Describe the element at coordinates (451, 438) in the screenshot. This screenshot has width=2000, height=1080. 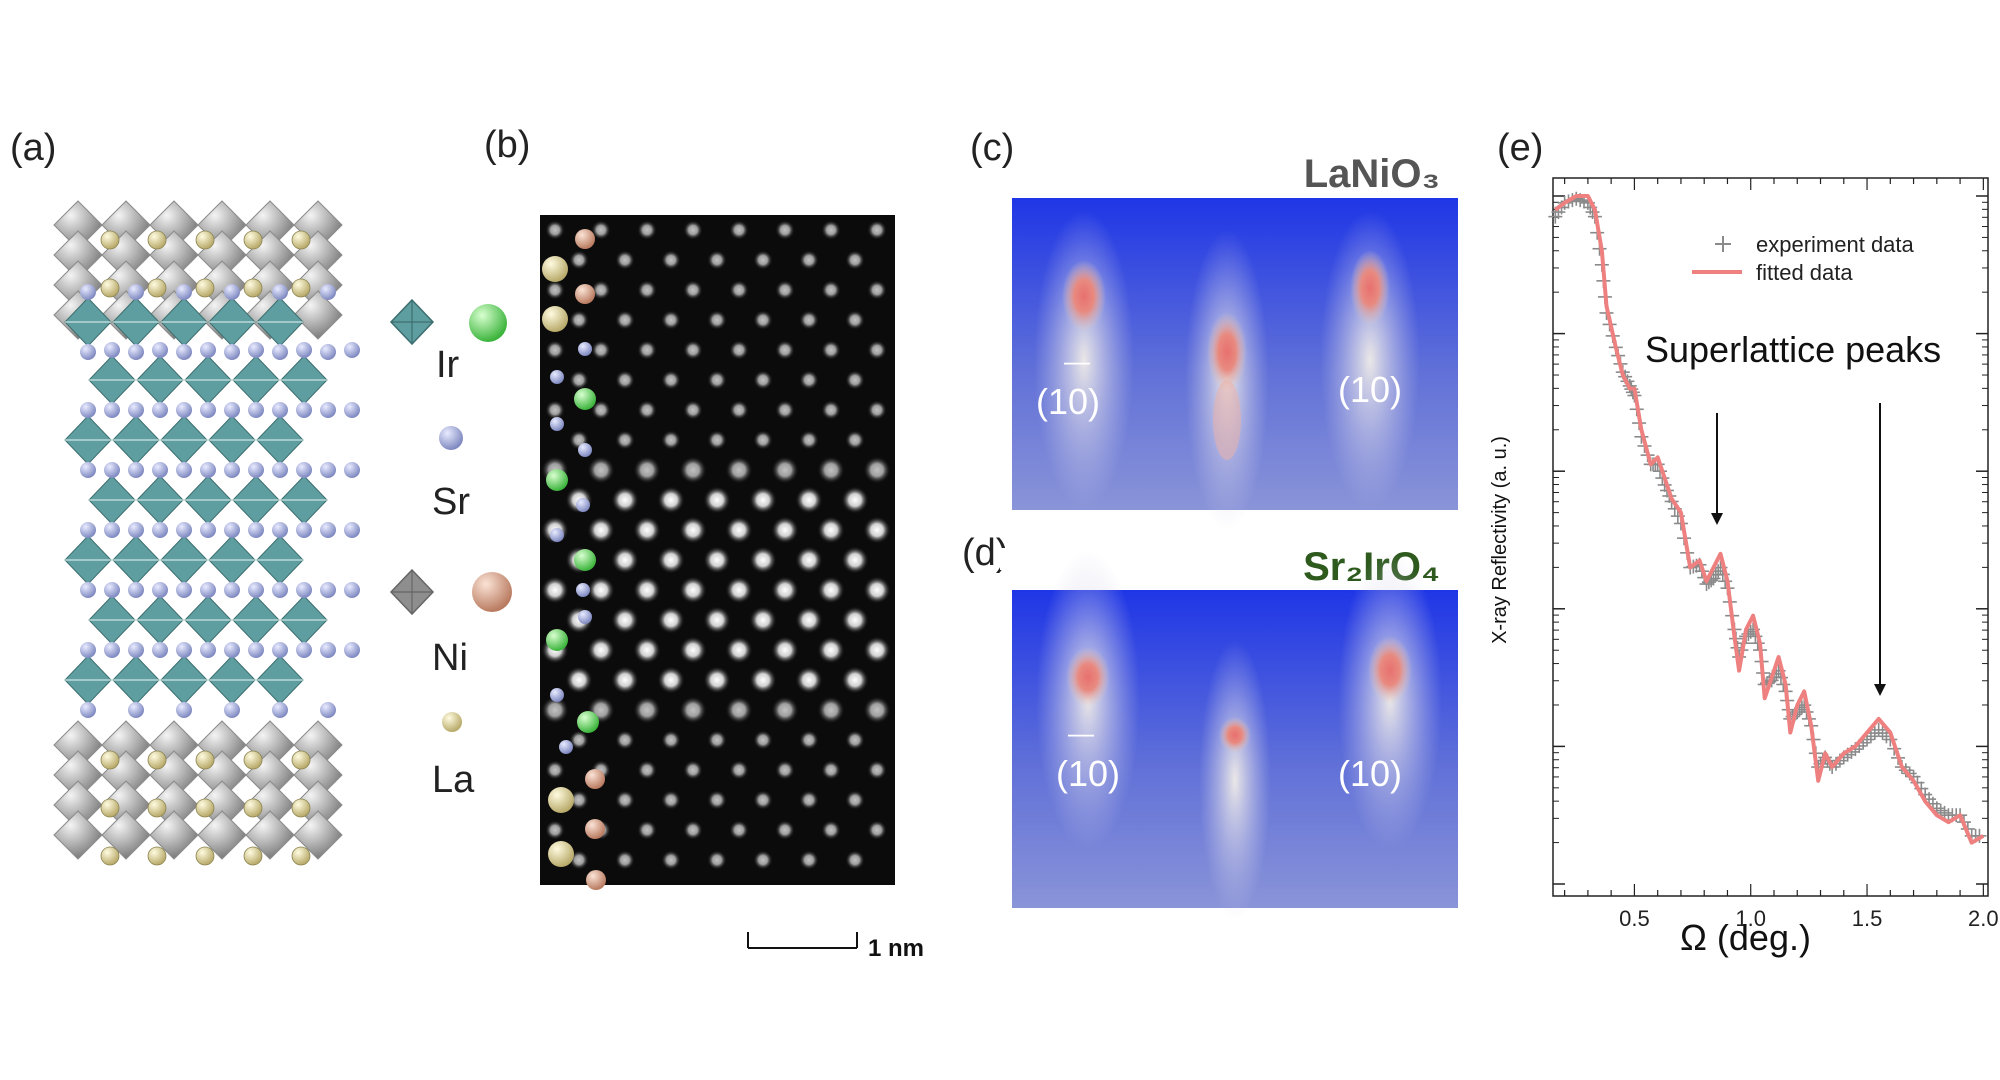
I see `sr-atom-icon` at that location.